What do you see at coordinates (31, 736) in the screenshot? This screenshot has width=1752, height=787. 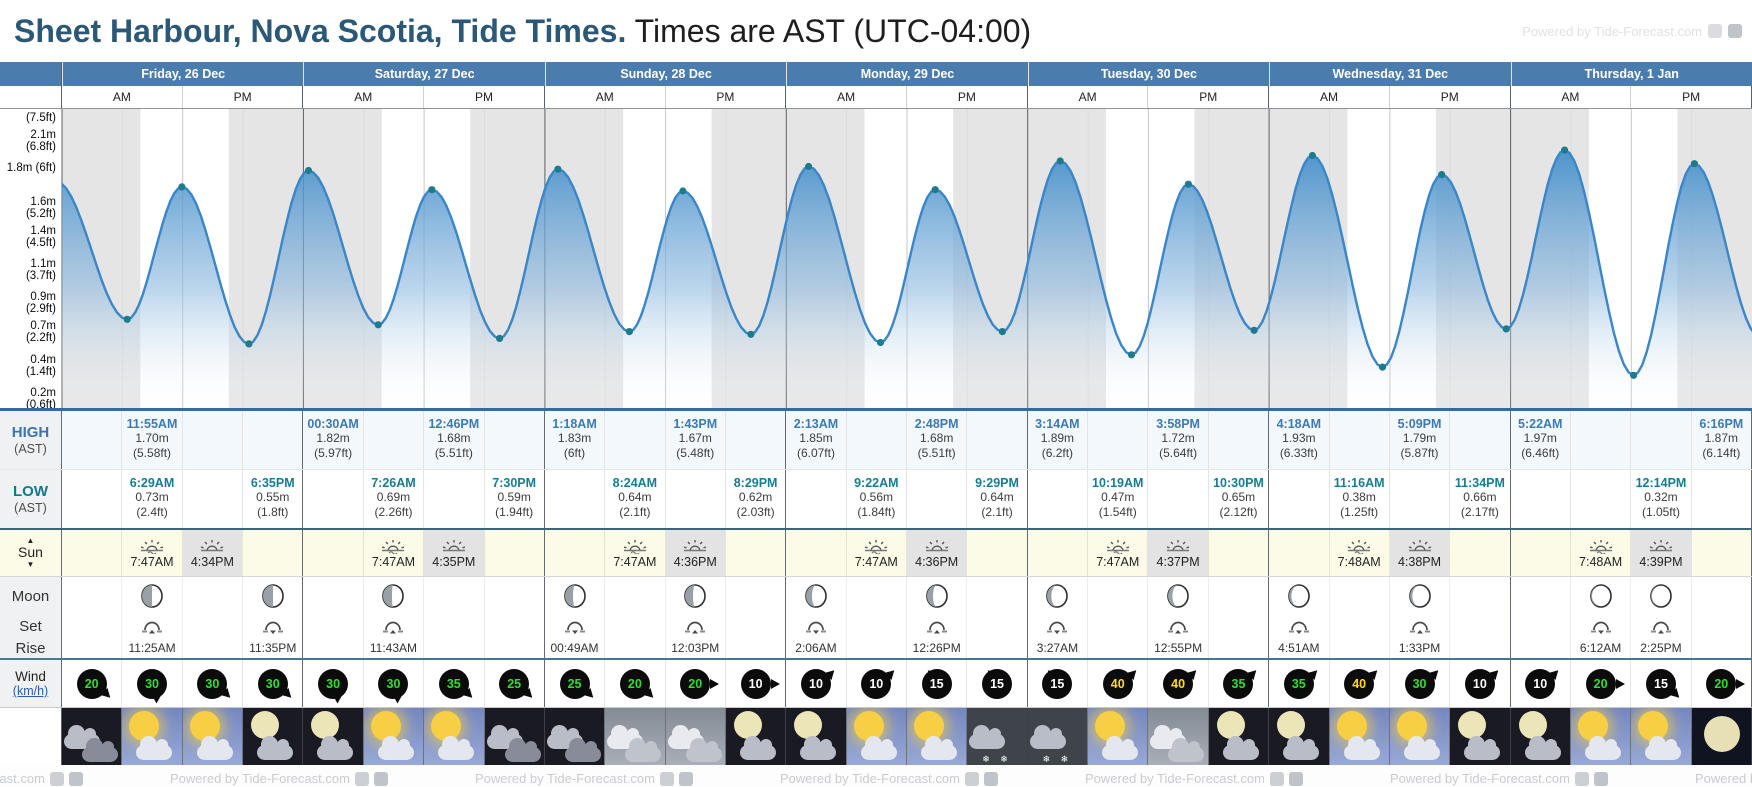 I see `weather-row-label` at bounding box center [31, 736].